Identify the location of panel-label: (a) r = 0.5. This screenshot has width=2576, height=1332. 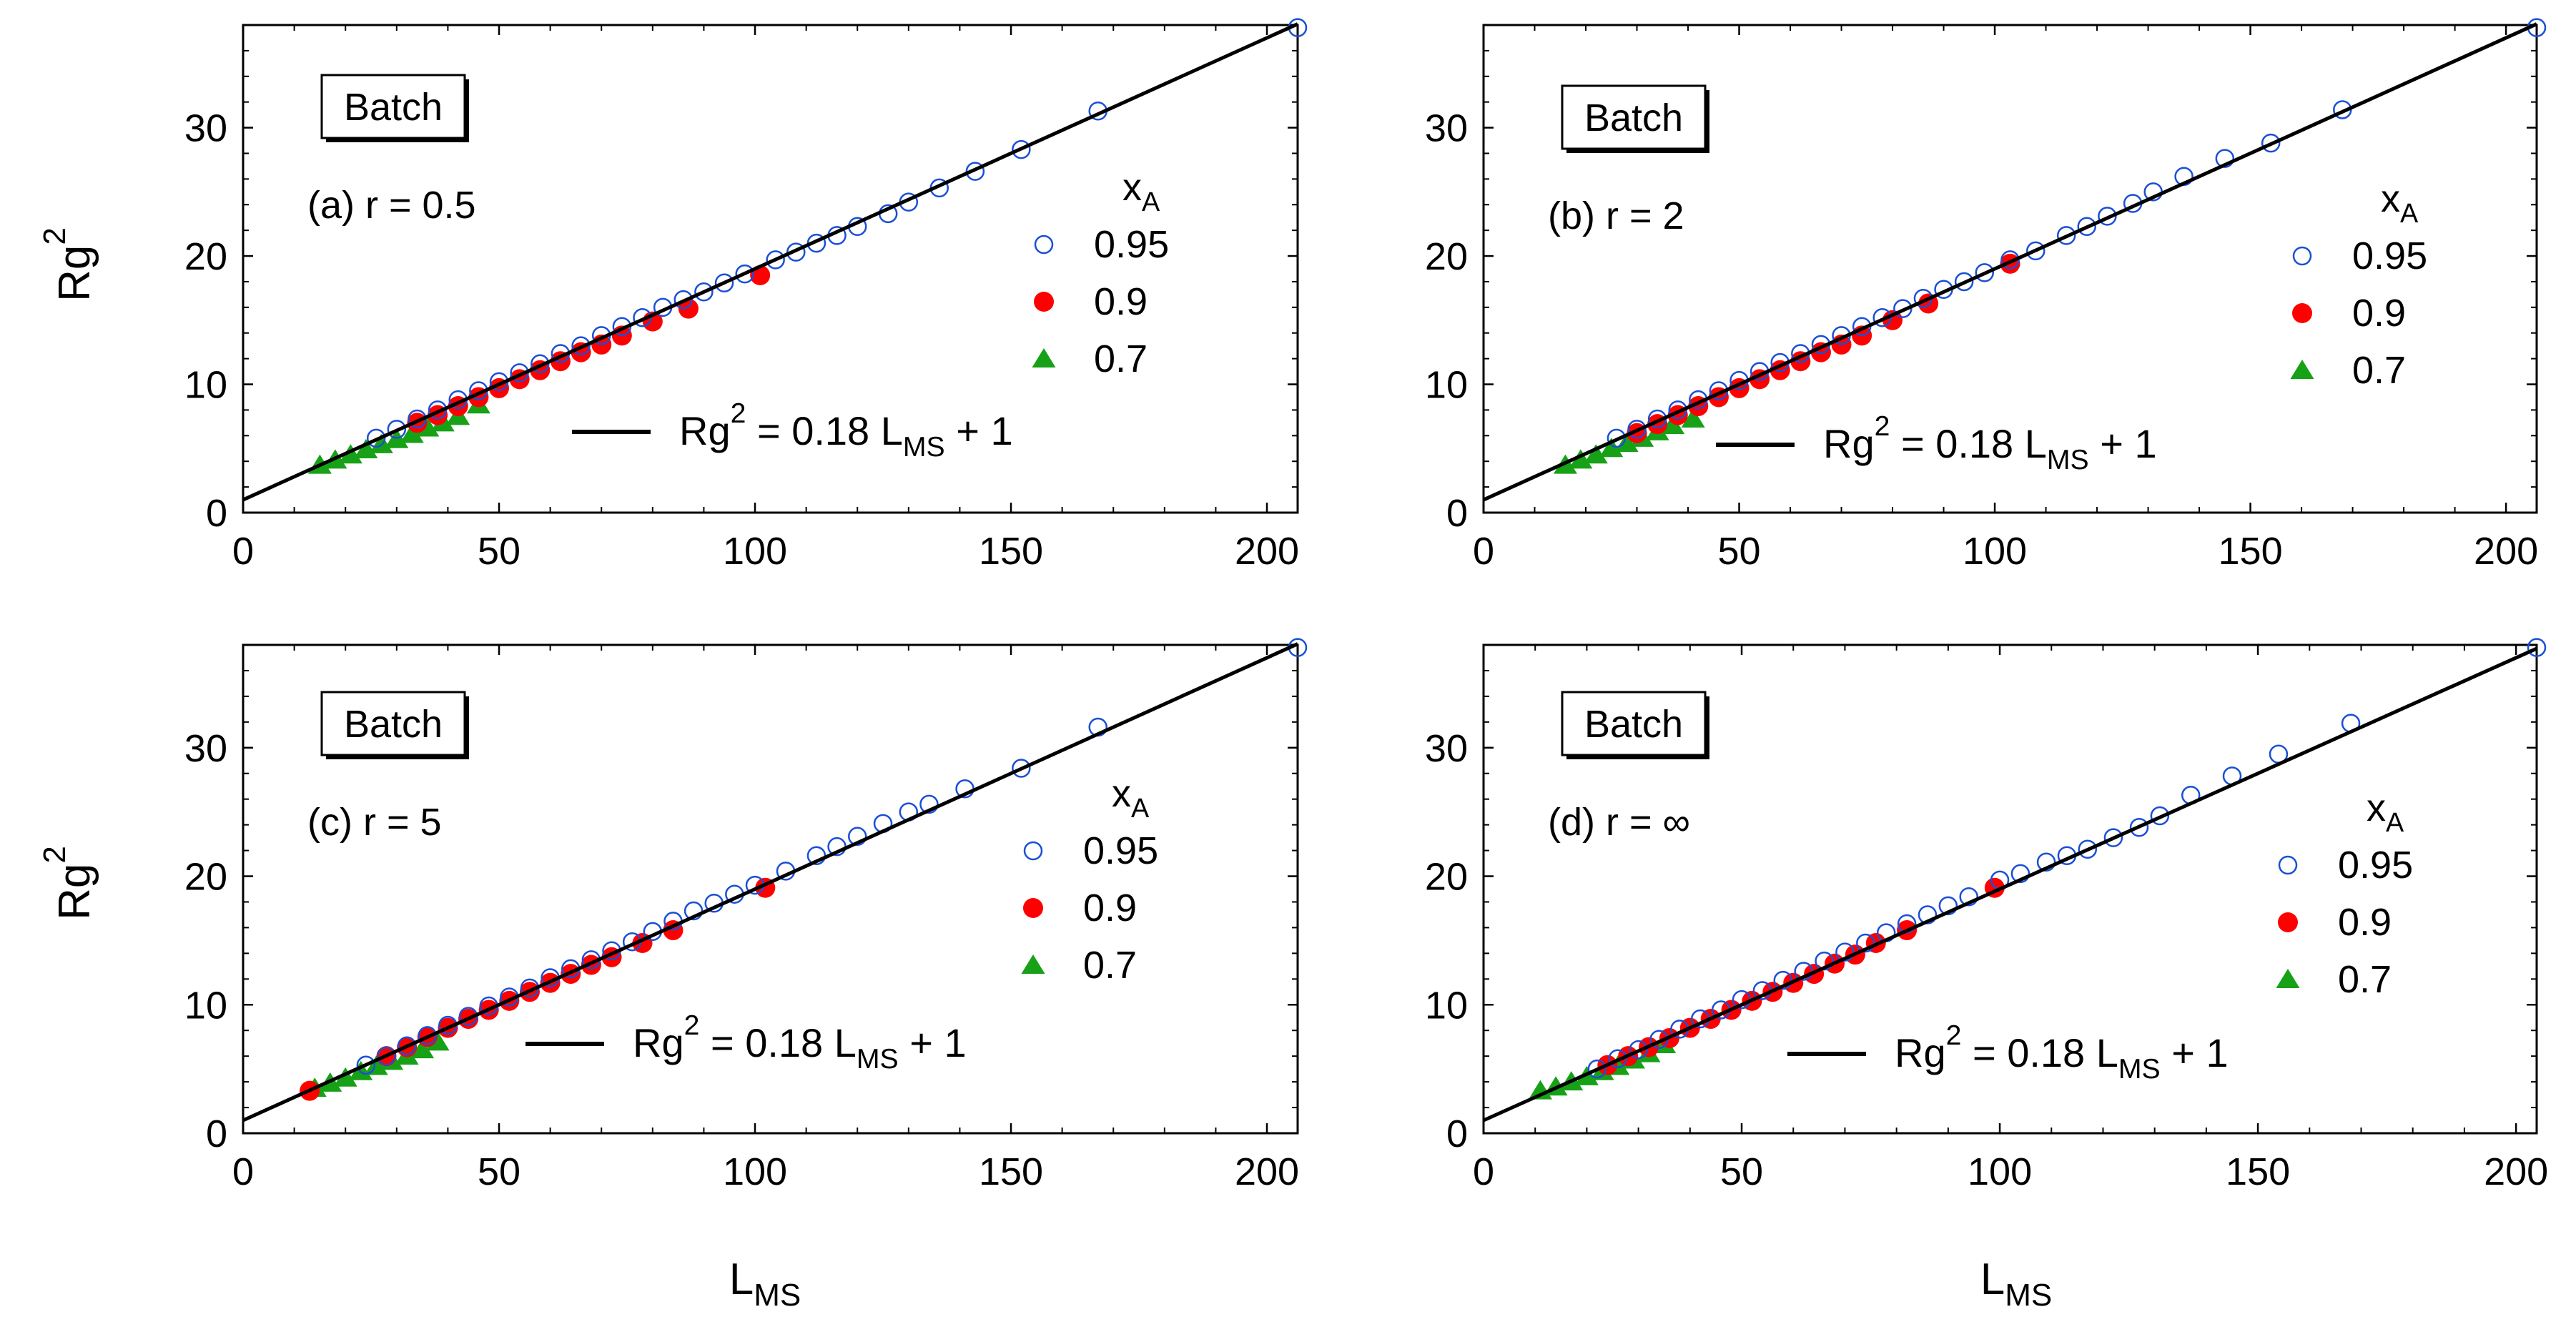
(391, 205).